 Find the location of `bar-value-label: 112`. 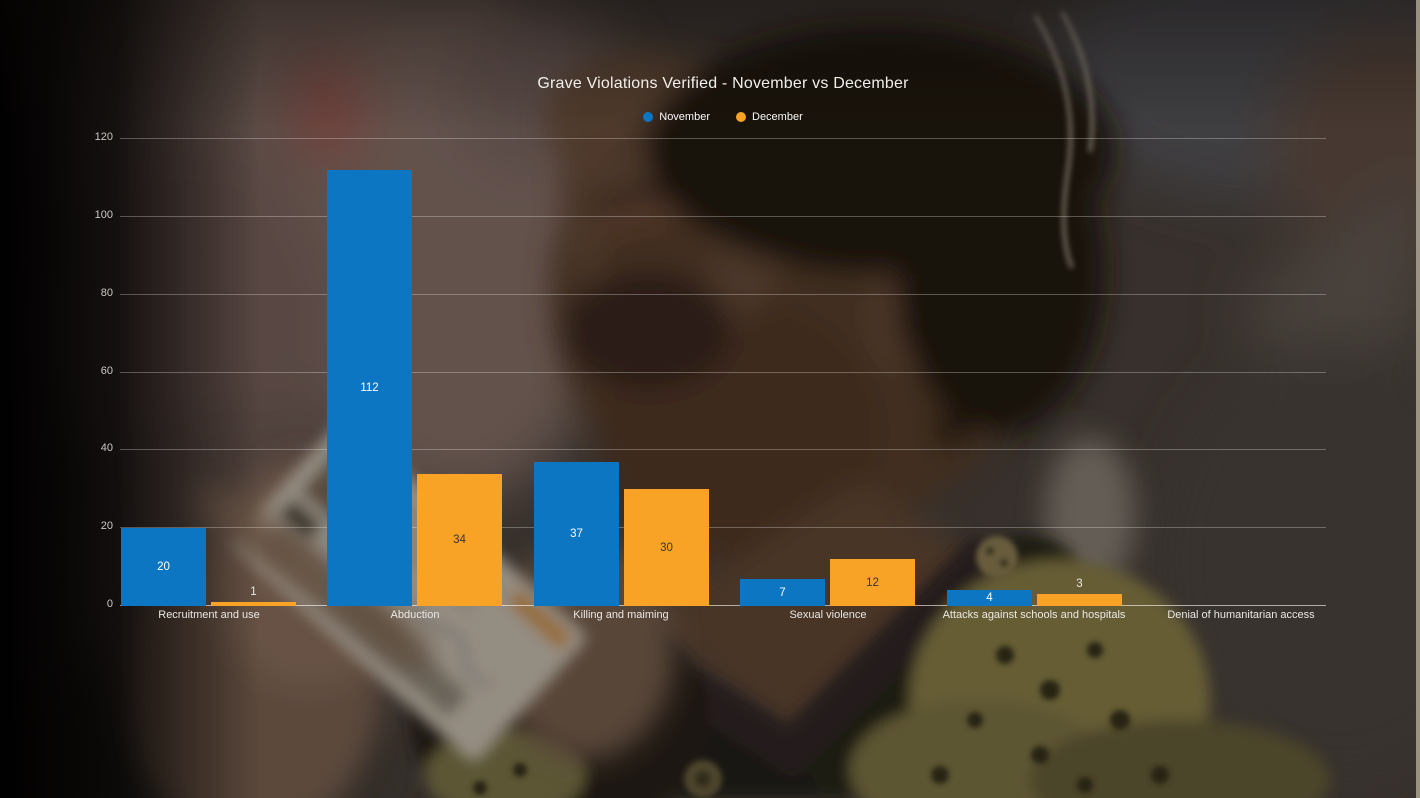

bar-value-label: 112 is located at coordinates (369, 388).